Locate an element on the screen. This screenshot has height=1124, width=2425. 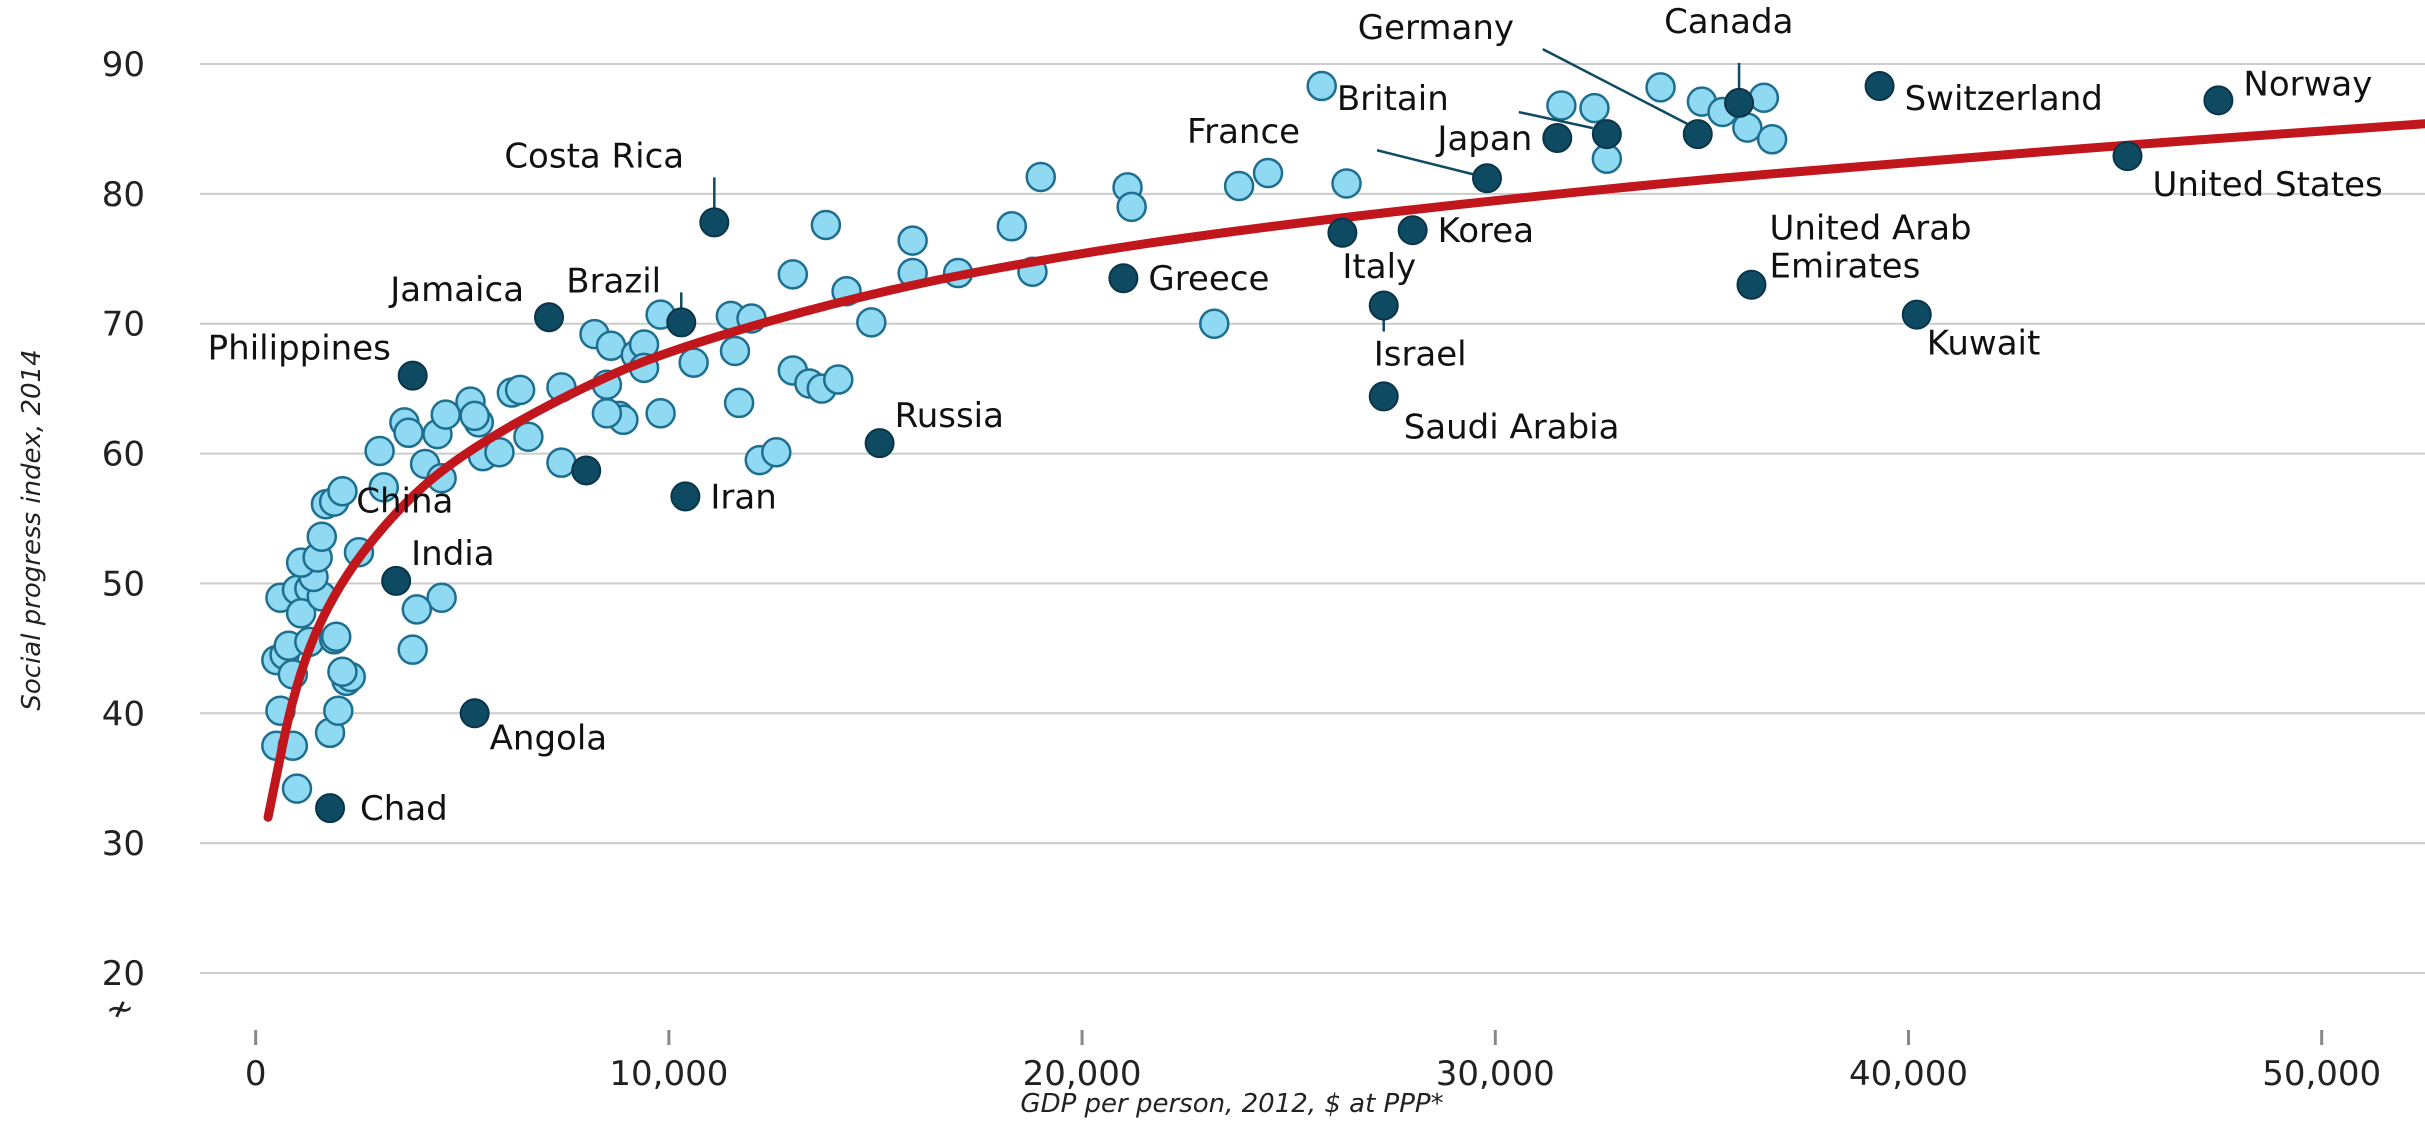
country-label: India is located at coordinates (452, 554).